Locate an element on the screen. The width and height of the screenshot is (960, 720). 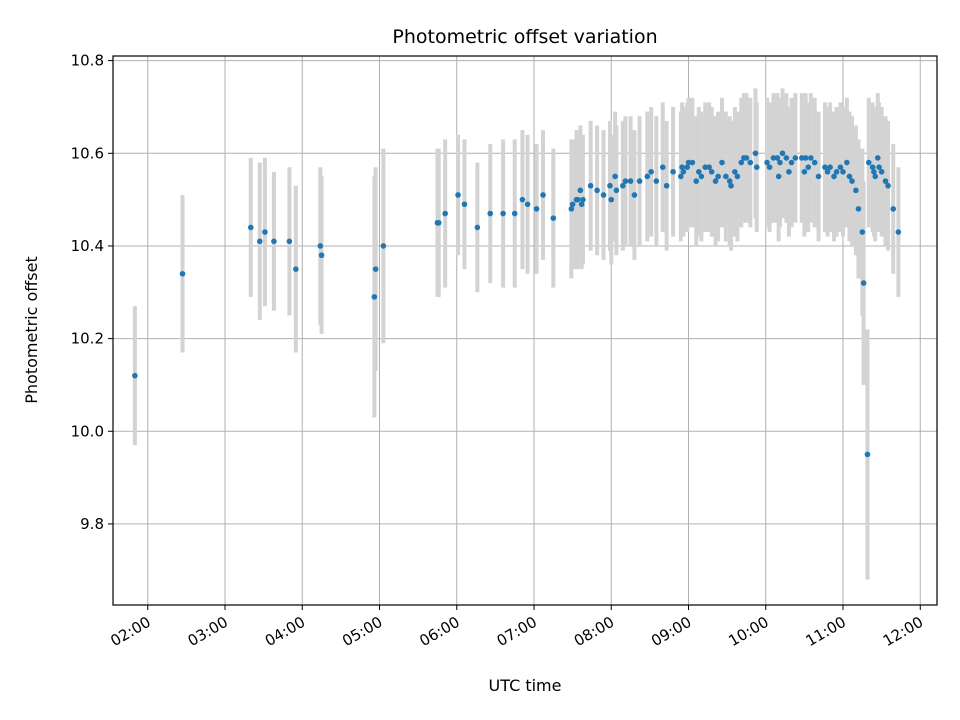
y-tick-label: 10.2 is located at coordinates (87, 339).